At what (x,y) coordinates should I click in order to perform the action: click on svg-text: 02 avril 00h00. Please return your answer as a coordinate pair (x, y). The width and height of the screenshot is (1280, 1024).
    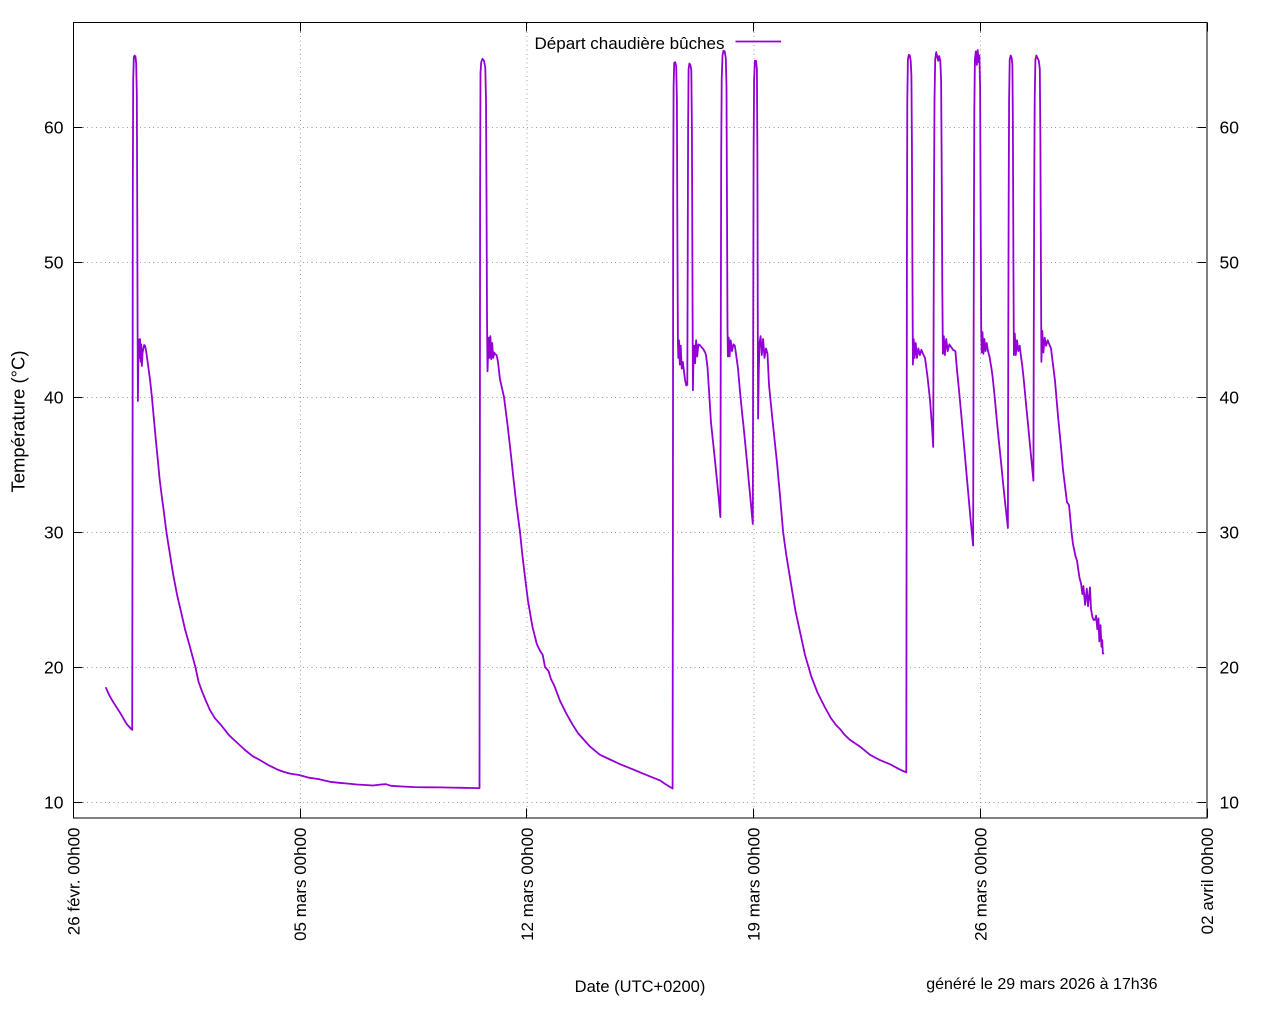
    Looking at the image, I should click on (1207, 881).